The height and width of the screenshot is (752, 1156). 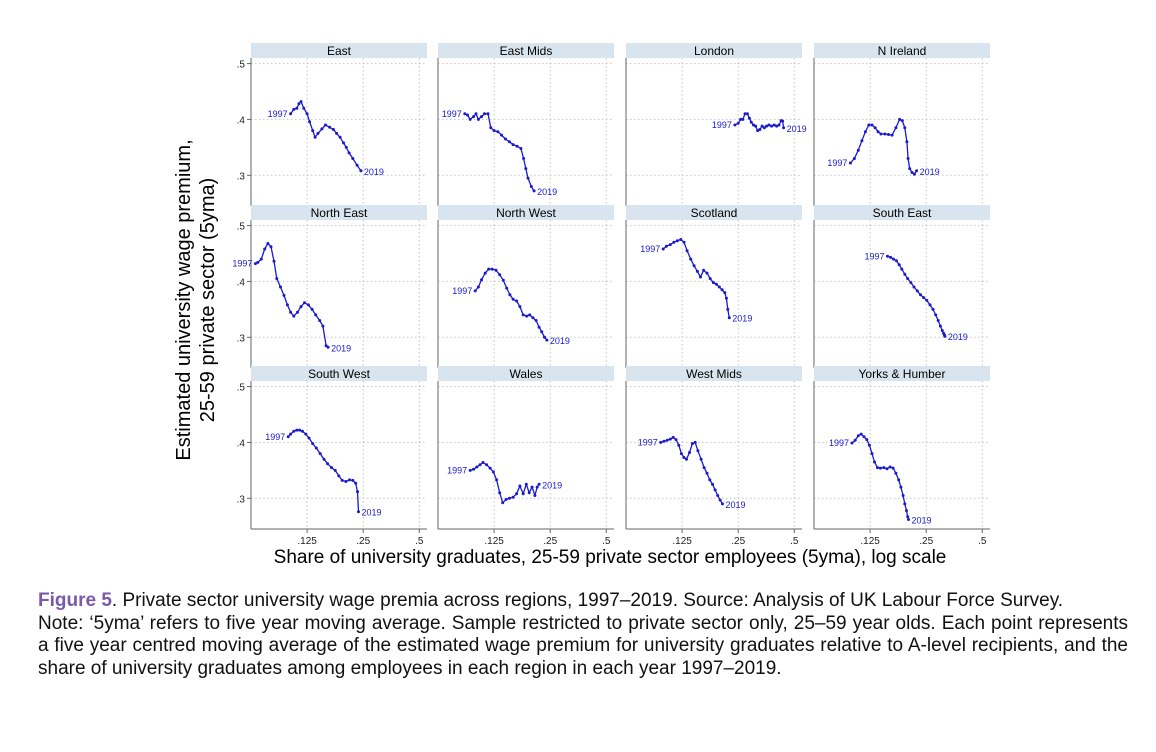 What do you see at coordinates (902, 213) in the screenshot?
I see `panel-title: South East` at bounding box center [902, 213].